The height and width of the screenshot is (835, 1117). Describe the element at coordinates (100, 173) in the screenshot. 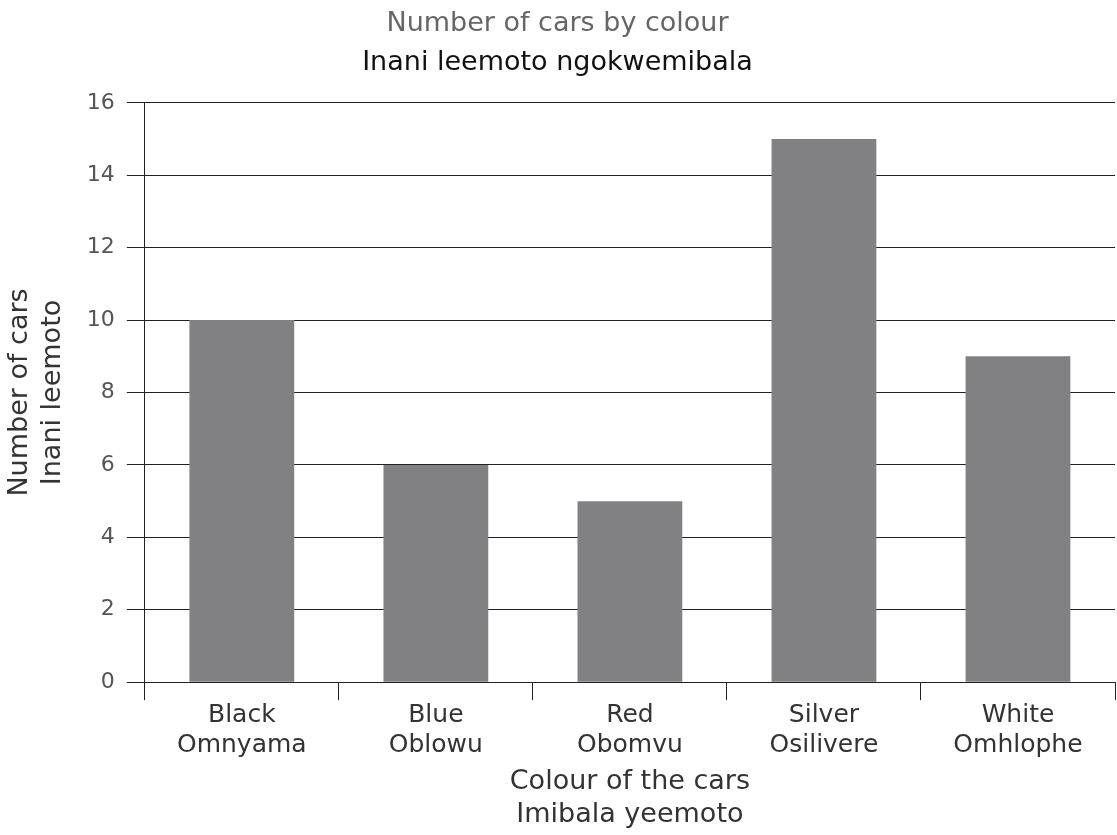

I see `y-tick-label: 14` at that location.